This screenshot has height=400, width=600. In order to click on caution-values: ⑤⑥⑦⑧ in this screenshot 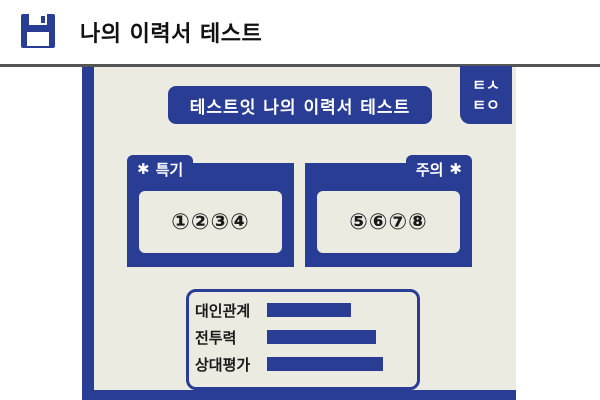, I will do `click(388, 222)`.